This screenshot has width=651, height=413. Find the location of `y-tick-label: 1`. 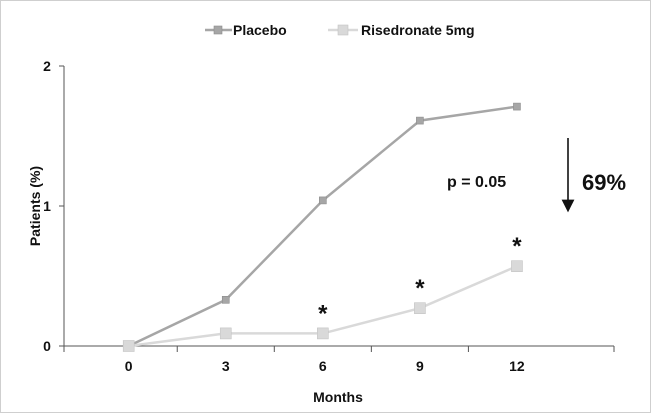

y-tick-label: 1 is located at coordinates (47, 206).